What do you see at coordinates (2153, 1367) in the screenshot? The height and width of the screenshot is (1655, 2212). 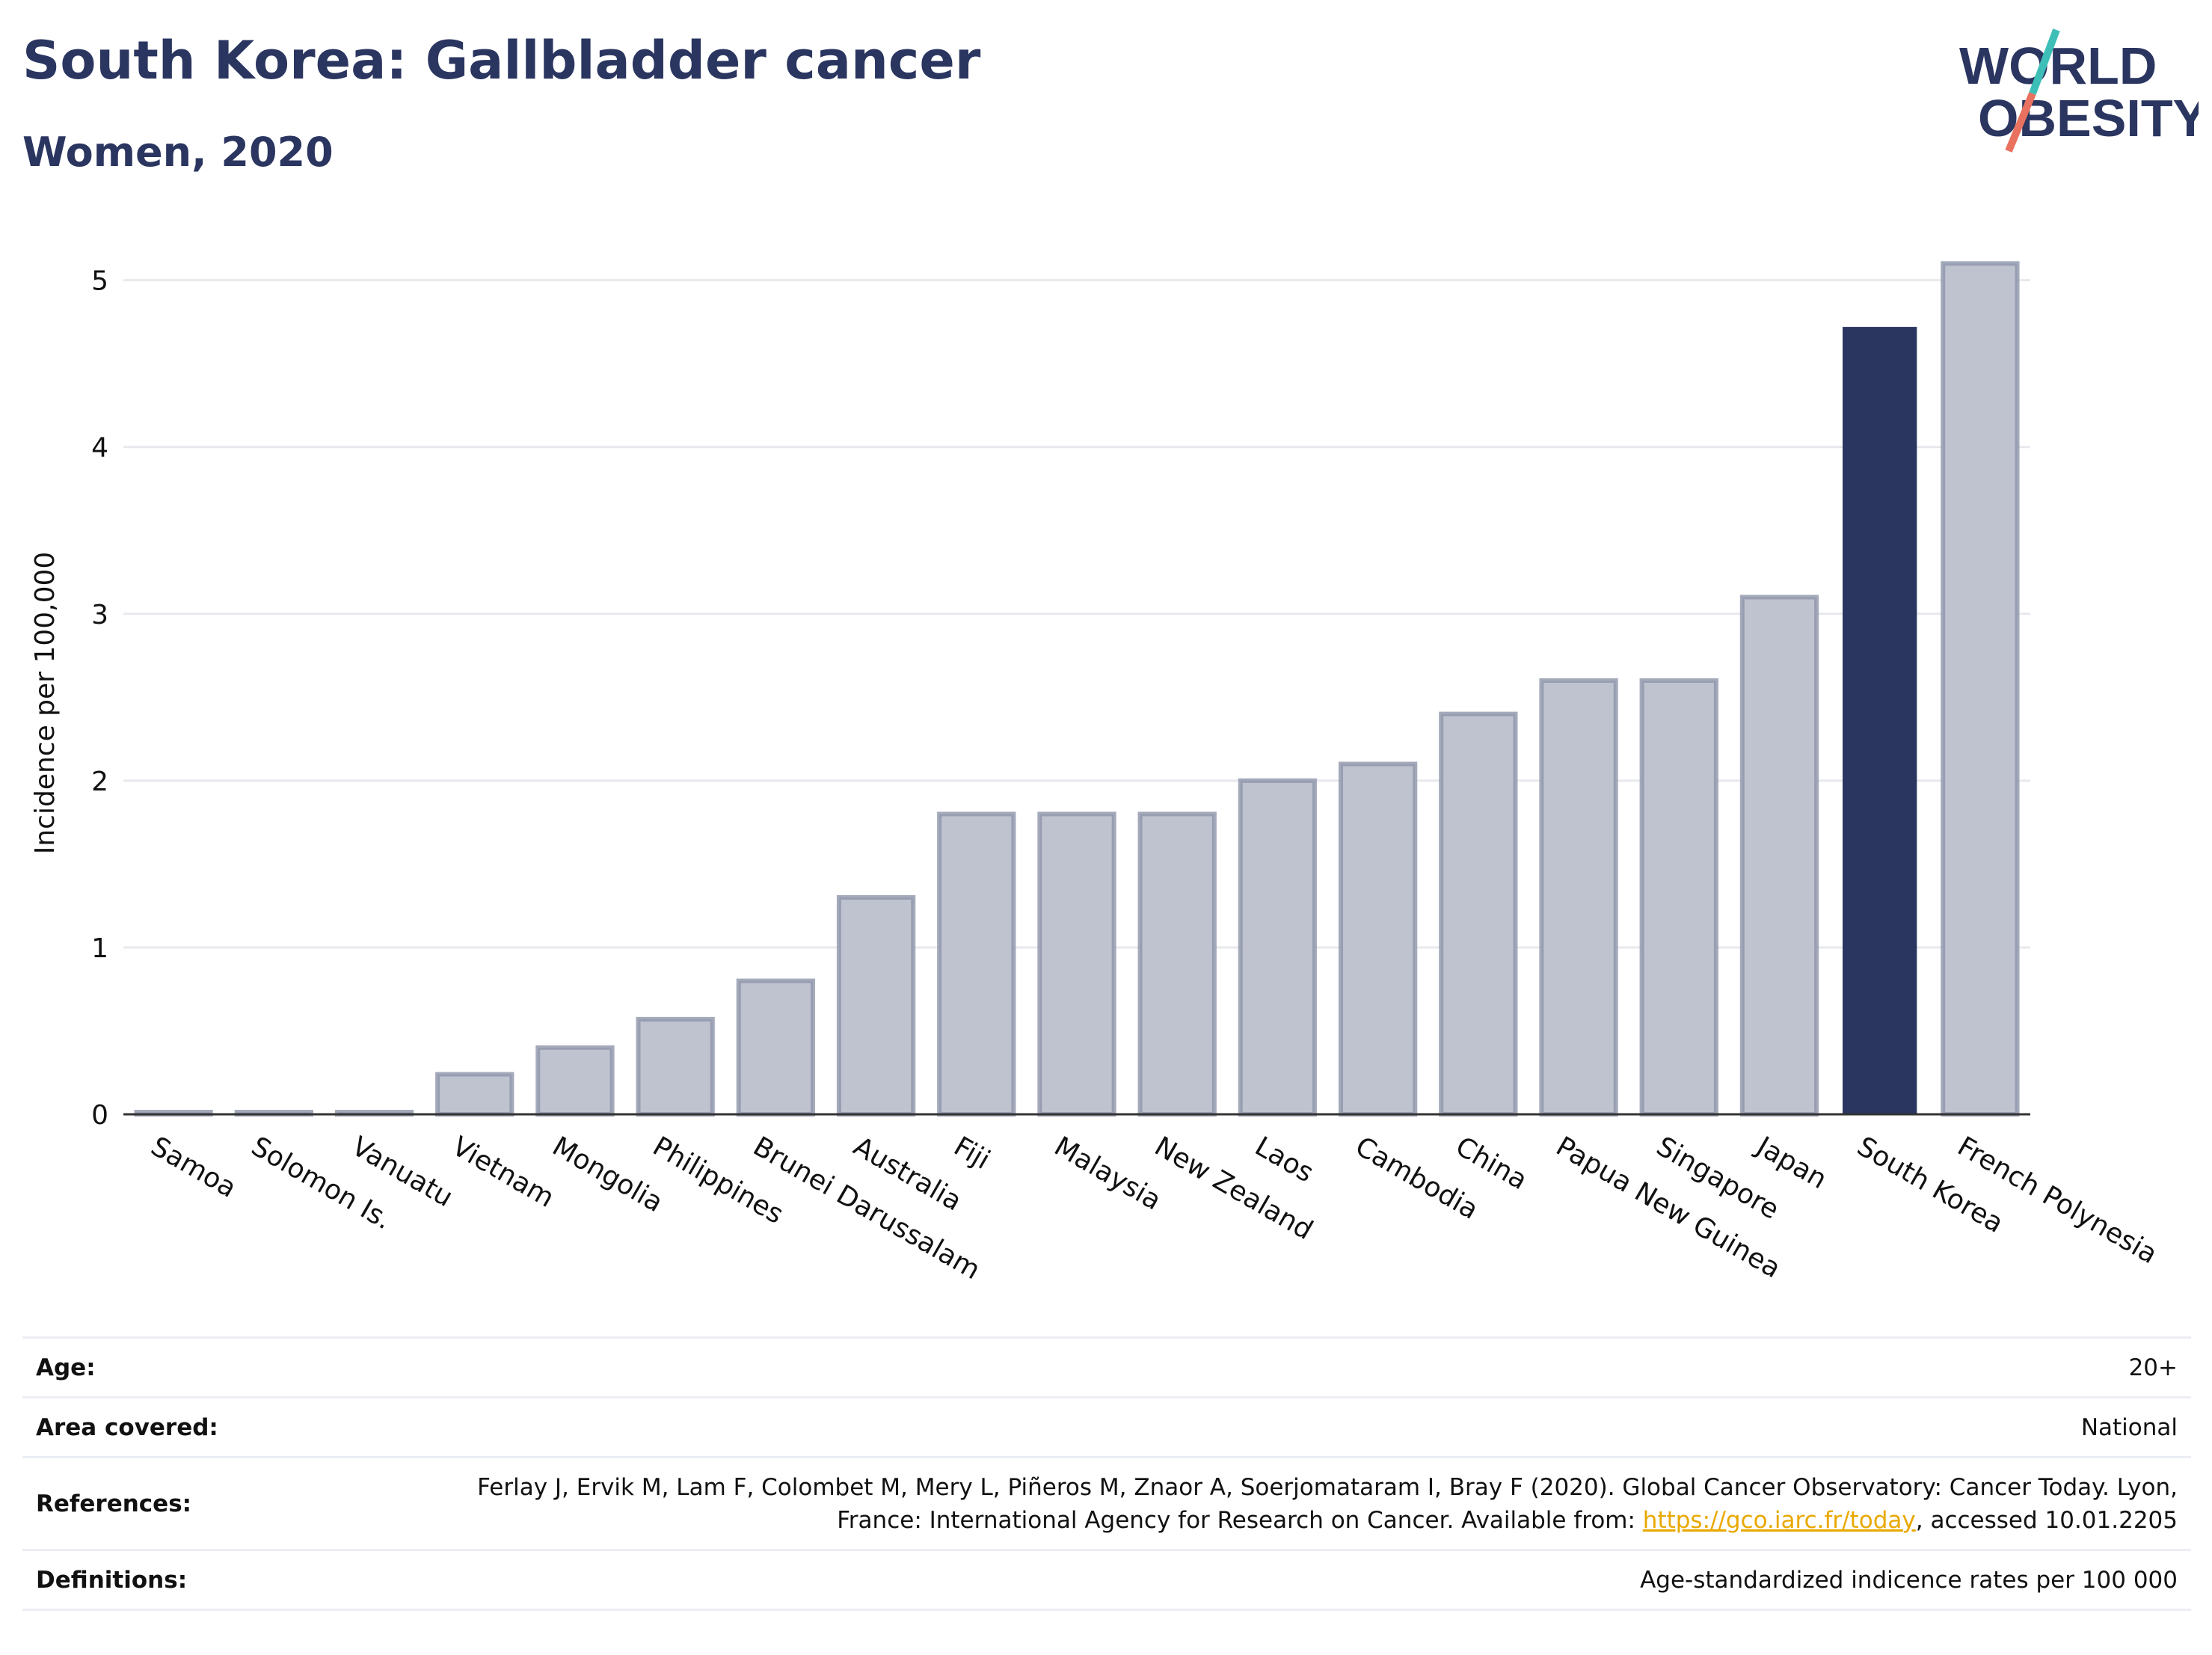 I see `age-value: 20+` at bounding box center [2153, 1367].